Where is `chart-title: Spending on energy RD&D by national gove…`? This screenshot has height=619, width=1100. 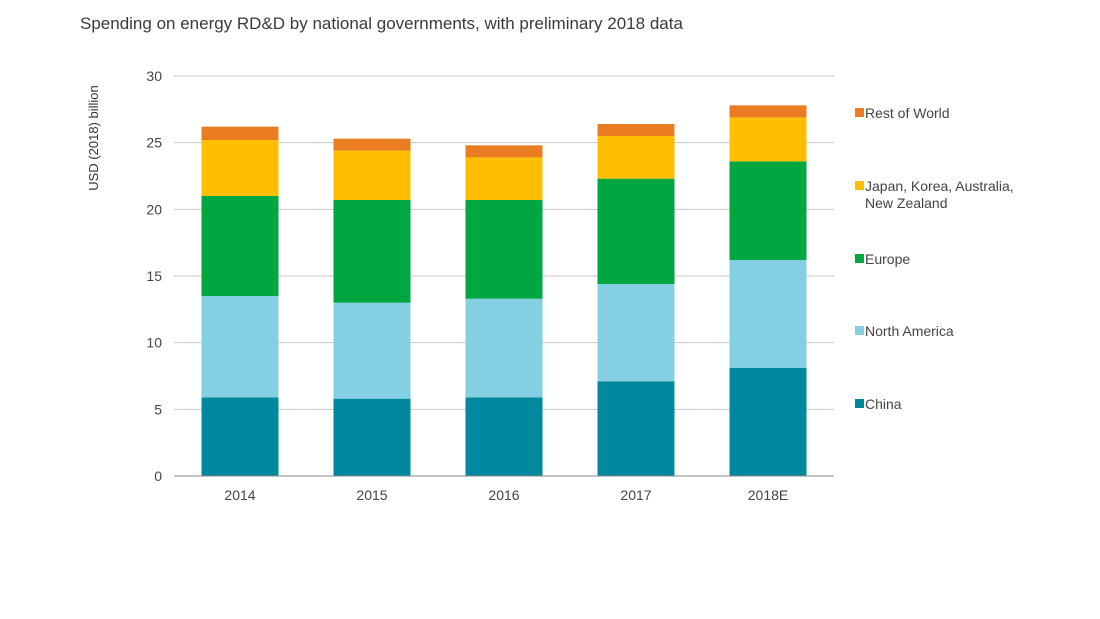 chart-title: Spending on energy RD&D by national gove… is located at coordinates (381, 23).